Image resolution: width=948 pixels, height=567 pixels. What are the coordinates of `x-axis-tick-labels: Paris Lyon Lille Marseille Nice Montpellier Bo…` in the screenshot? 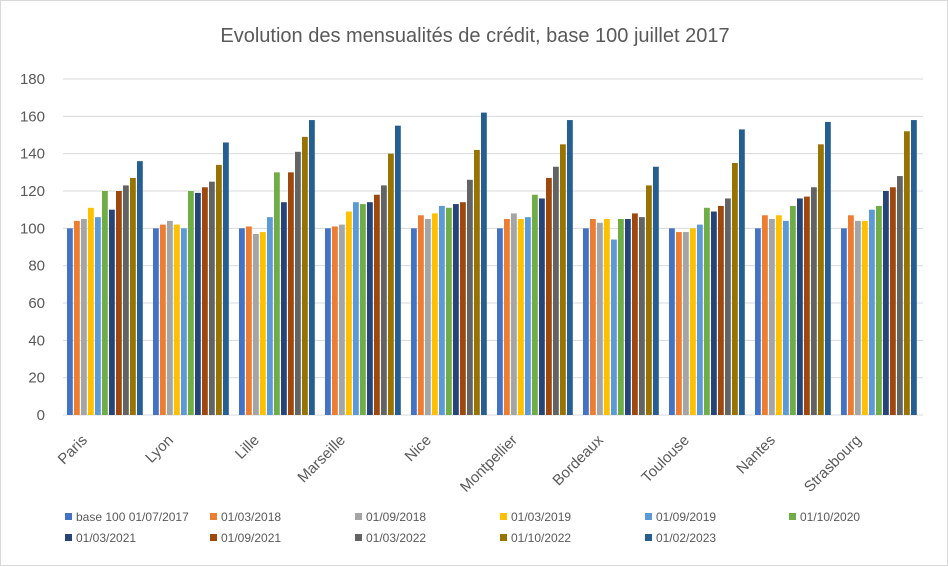 It's located at (460, 463).